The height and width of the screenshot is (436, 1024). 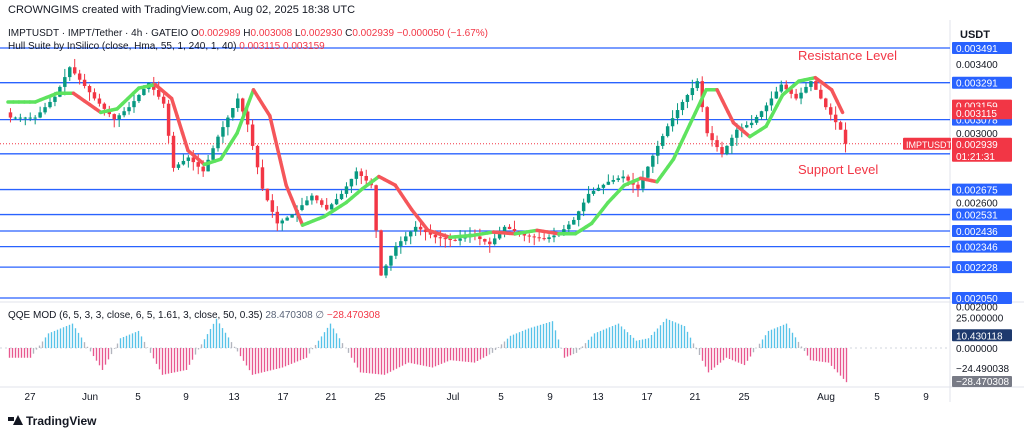 I want to click on time-axis-label: 27, so click(x=30, y=397).